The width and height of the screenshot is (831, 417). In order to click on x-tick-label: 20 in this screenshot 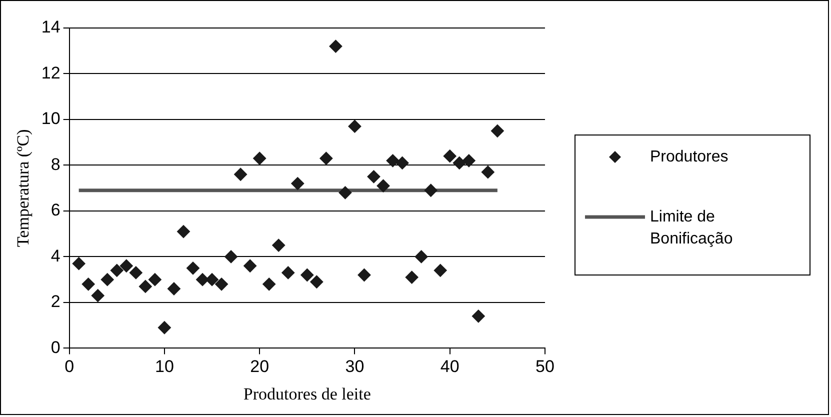, I will do `click(260, 366)`.